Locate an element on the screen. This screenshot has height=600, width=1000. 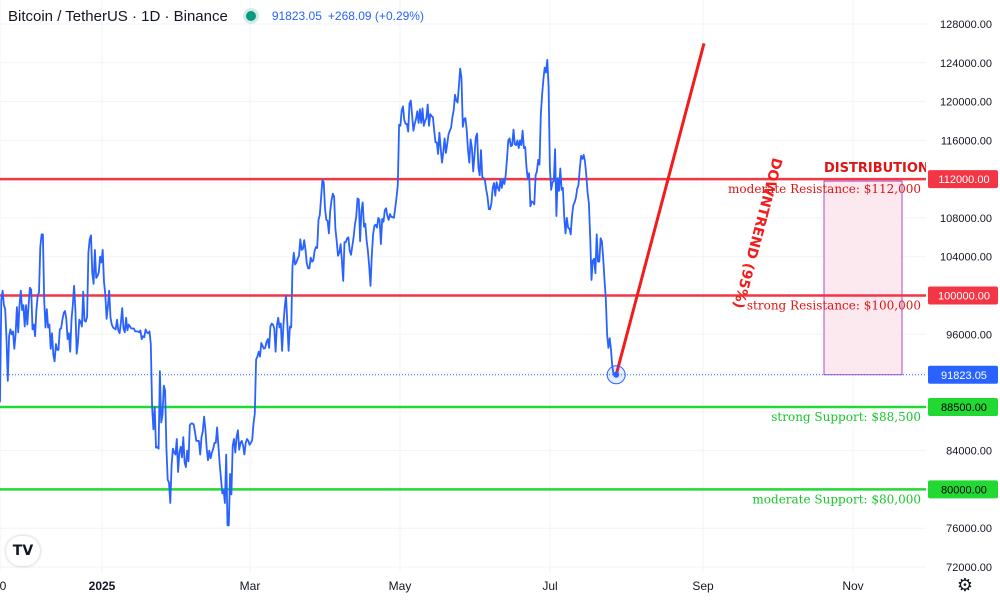
last-price-tag is located at coordinates (963, 374).